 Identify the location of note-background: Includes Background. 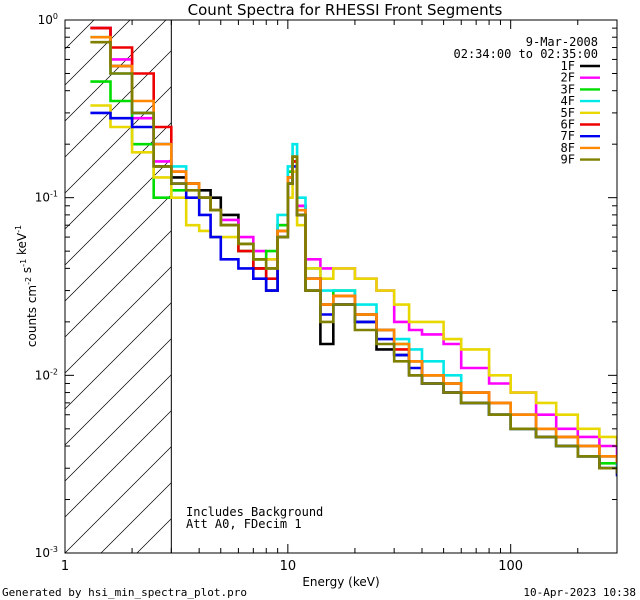
(254, 512).